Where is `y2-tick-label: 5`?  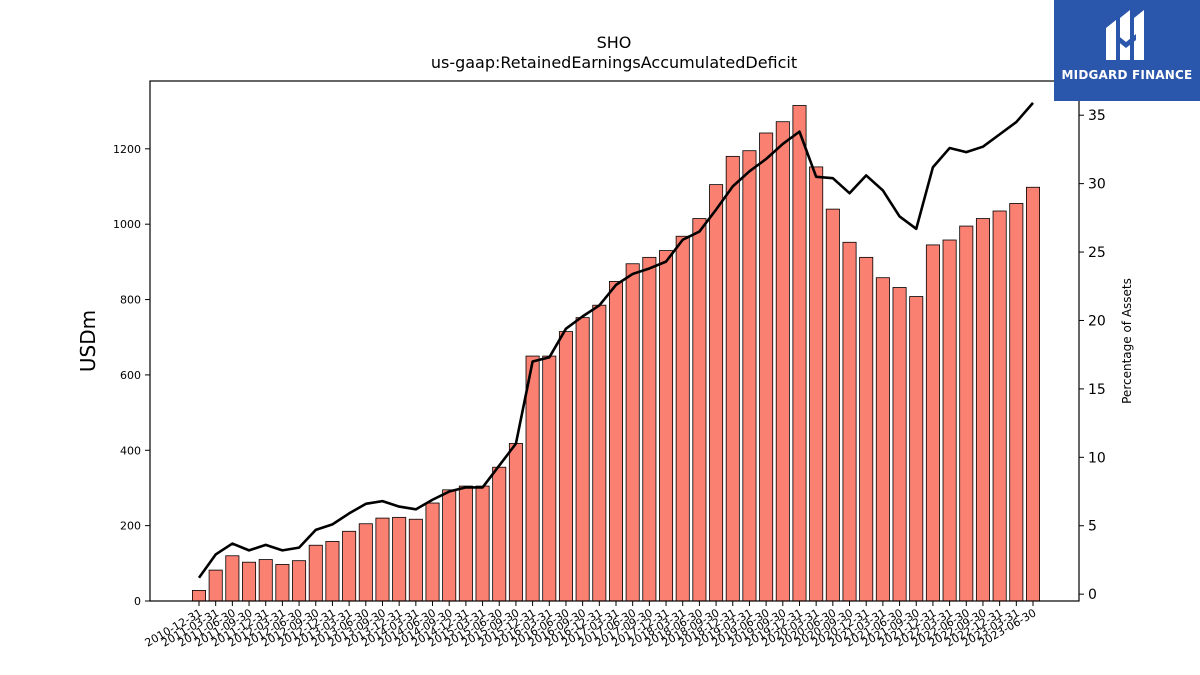
y2-tick-label: 5 is located at coordinates (1092, 527).